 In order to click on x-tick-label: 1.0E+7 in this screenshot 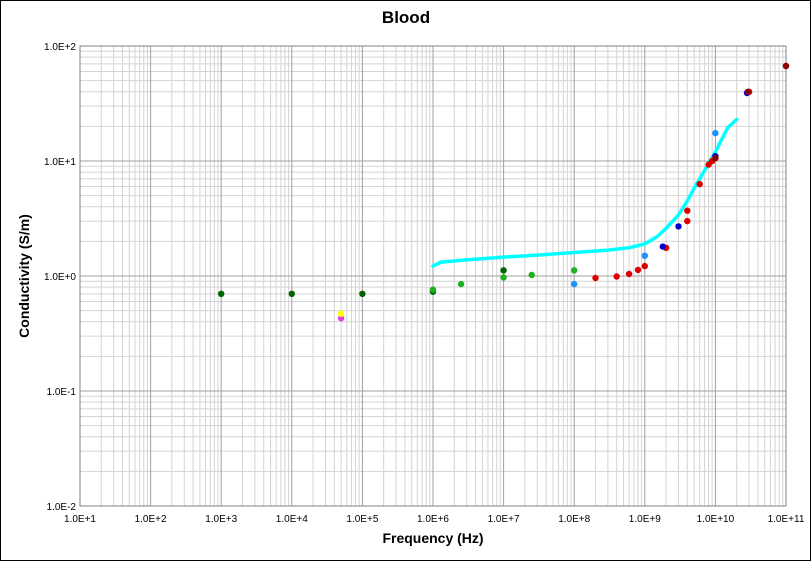, I will do `click(504, 519)`.